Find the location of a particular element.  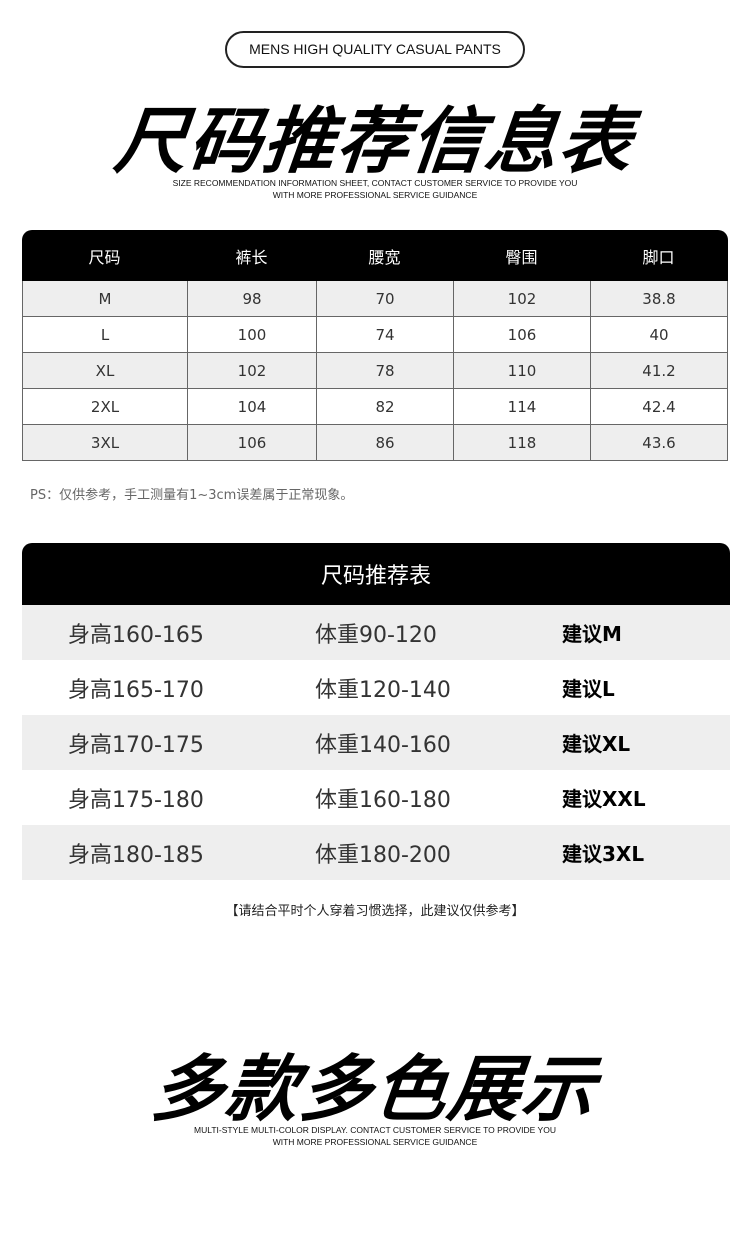

weight-range: 体重120-140 is located at coordinates (383, 690).